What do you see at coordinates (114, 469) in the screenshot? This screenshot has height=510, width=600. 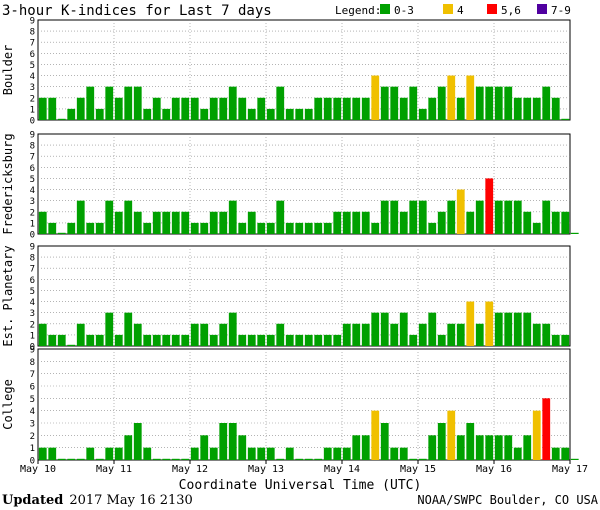 I see `x-tick-label: May 11` at bounding box center [114, 469].